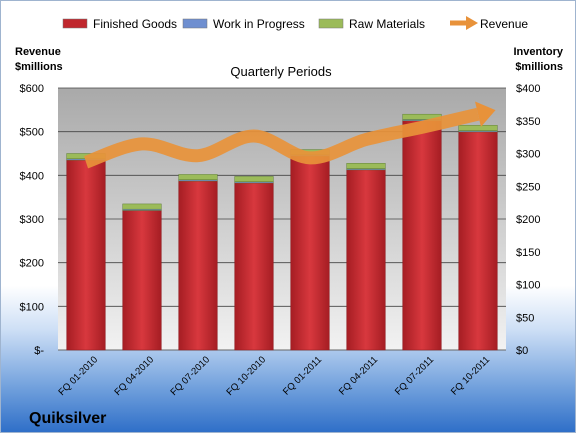  Describe the element at coordinates (528, 220) in the screenshot. I see `right-tick-label: $200` at that location.